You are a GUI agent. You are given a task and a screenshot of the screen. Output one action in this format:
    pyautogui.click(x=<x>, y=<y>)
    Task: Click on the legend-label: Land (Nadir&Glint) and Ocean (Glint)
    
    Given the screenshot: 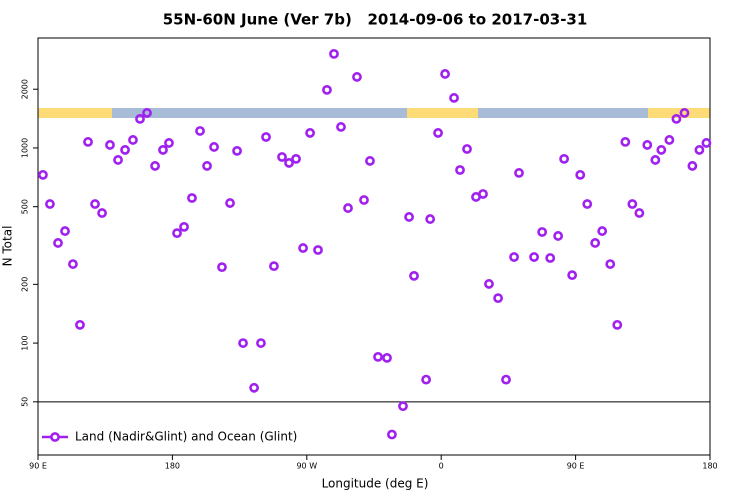 What is the action you would take?
    pyautogui.click(x=186, y=437)
    